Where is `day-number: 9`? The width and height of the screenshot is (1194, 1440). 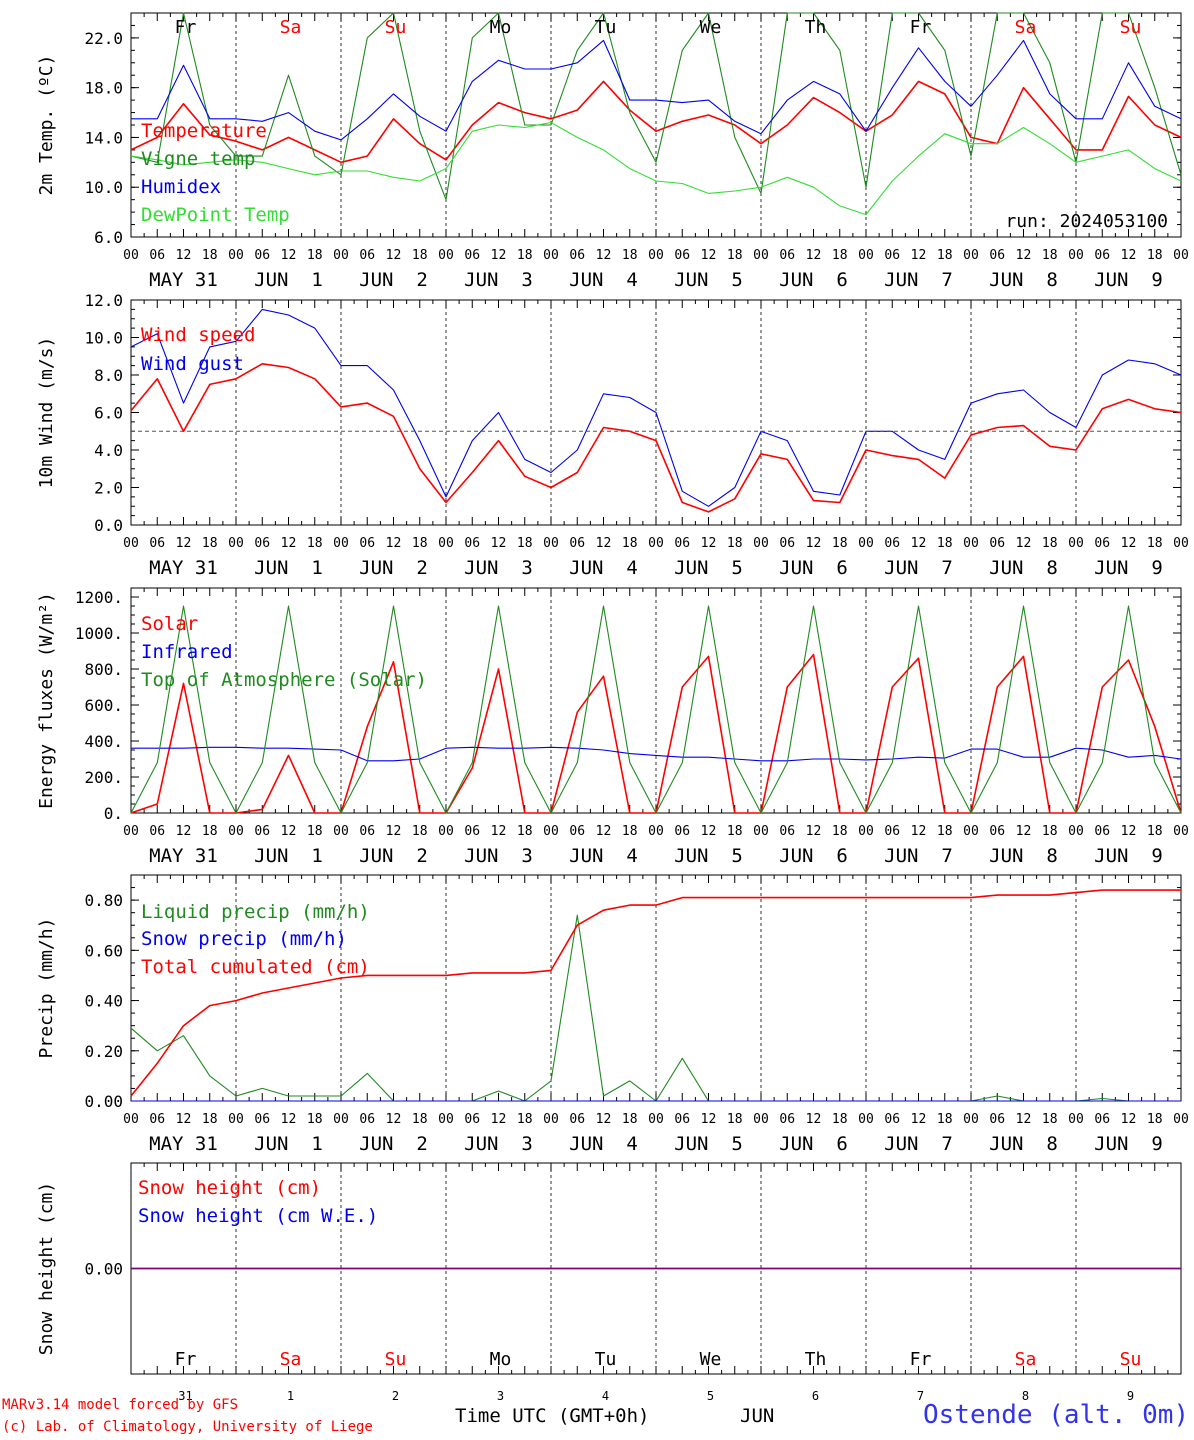
day-number: 9 is located at coordinates (1130, 1396).